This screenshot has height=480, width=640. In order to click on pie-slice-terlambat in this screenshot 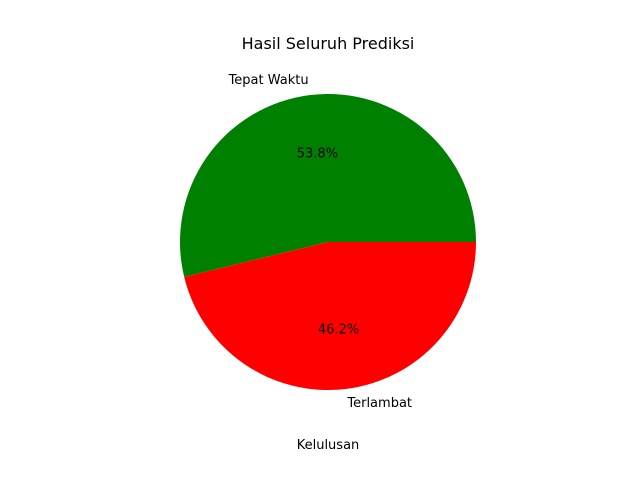, I will do `click(330, 316)`.